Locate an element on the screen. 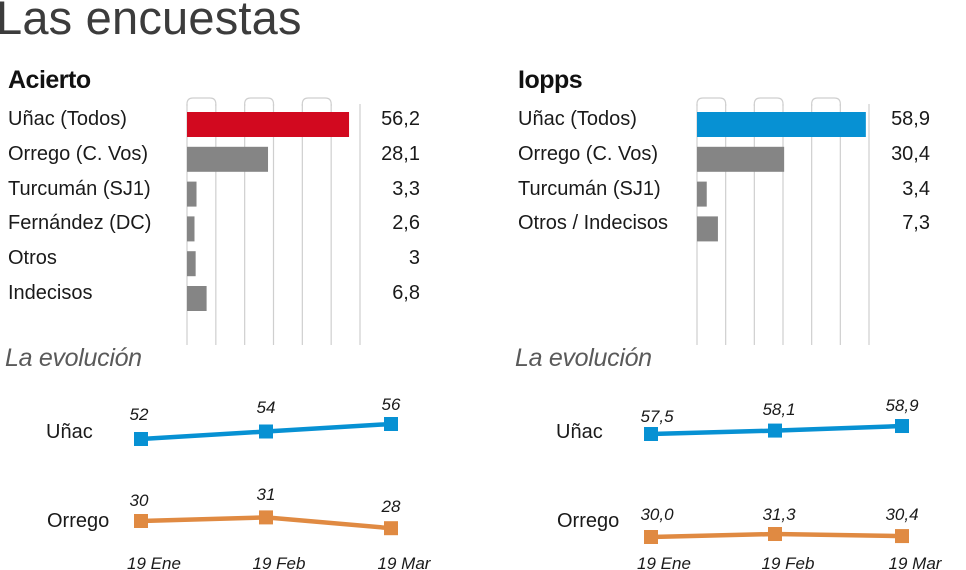 The image size is (966, 570). value-label-orrego-c-vos: 28,1 is located at coordinates (400, 153).